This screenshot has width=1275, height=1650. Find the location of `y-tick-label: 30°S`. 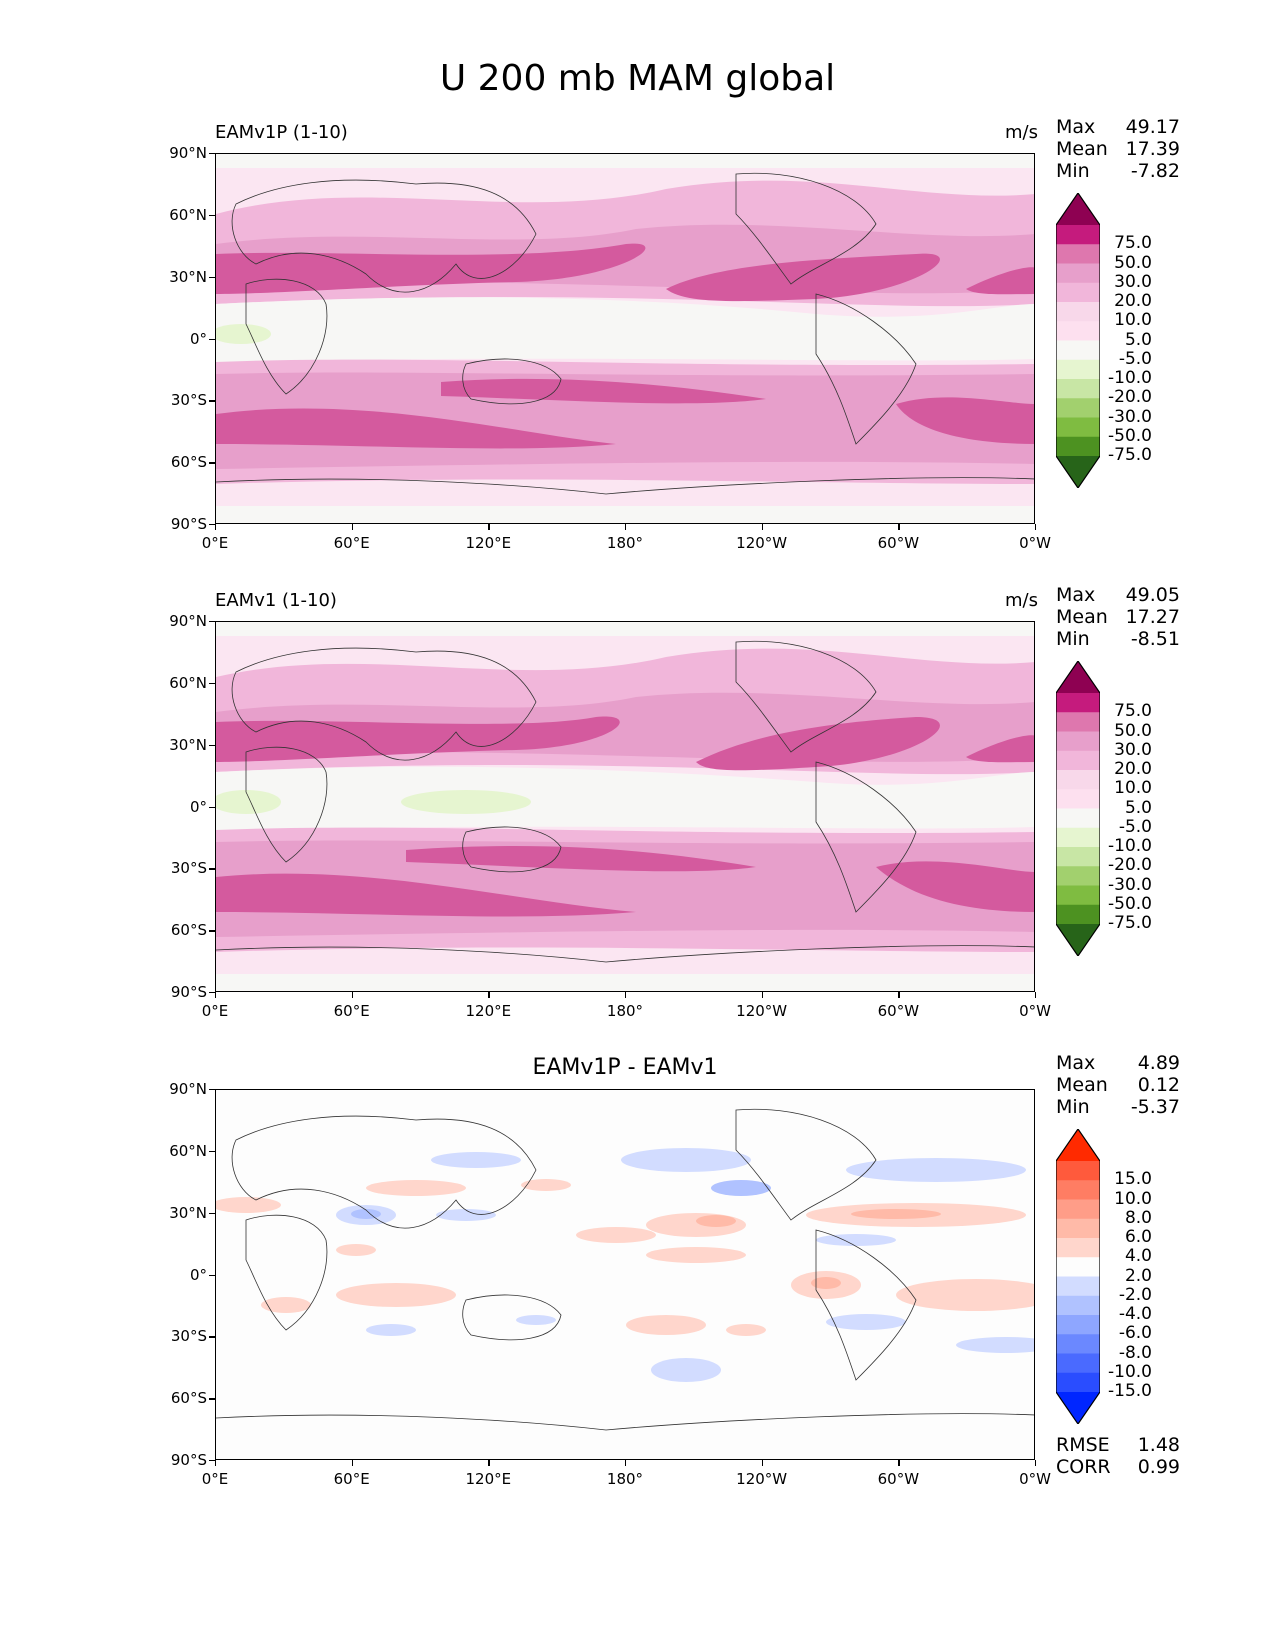

y-tick-label: 30°S is located at coordinates (188, 1336).